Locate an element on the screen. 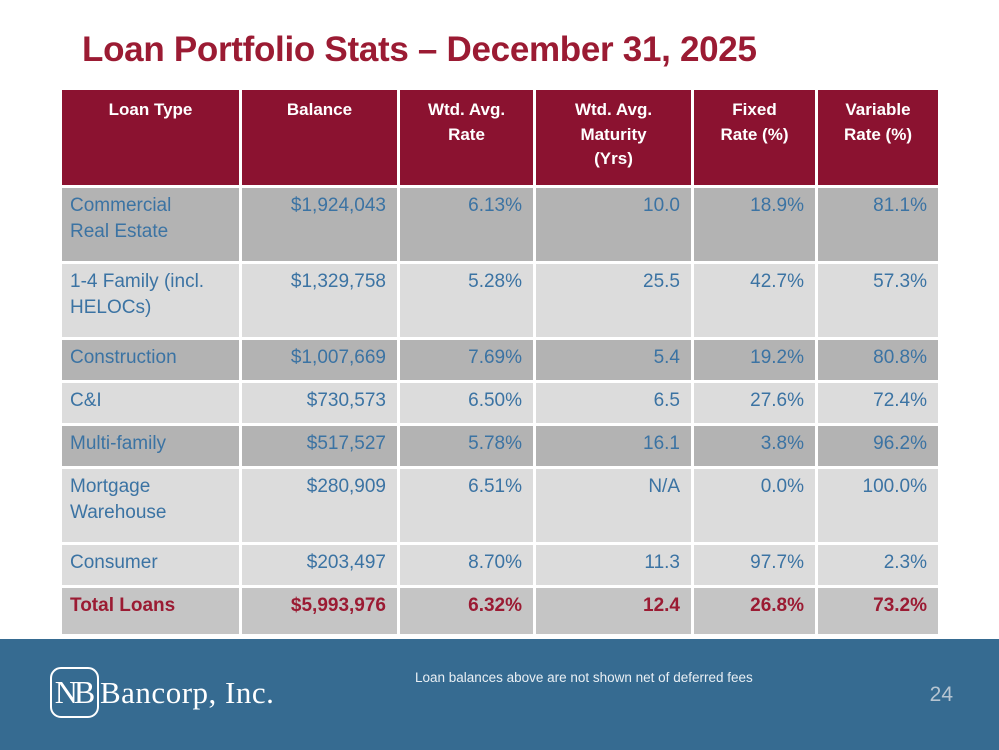 This screenshot has height=750, width=999. cell-wtd-avg-maturity-yrs: 12.4 is located at coordinates (613, 611).